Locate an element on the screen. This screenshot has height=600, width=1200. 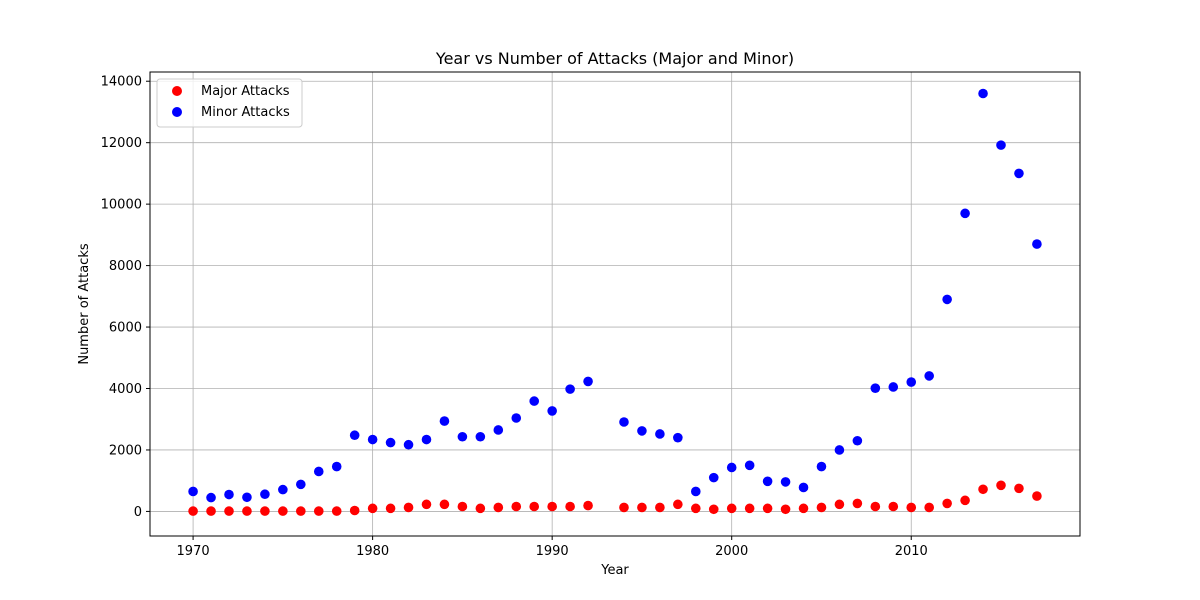
y-tick-label: 14000 is located at coordinates (121, 82).